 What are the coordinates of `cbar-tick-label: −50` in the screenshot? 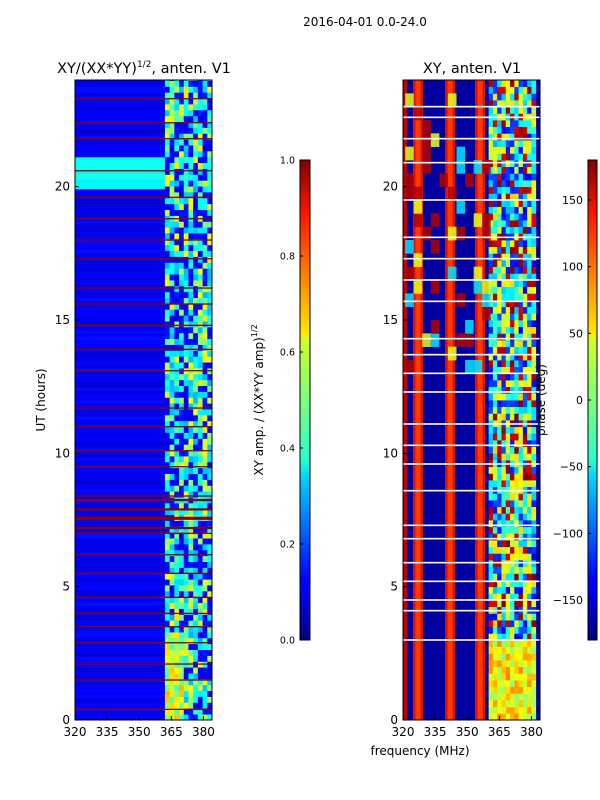 It's located at (571, 467).